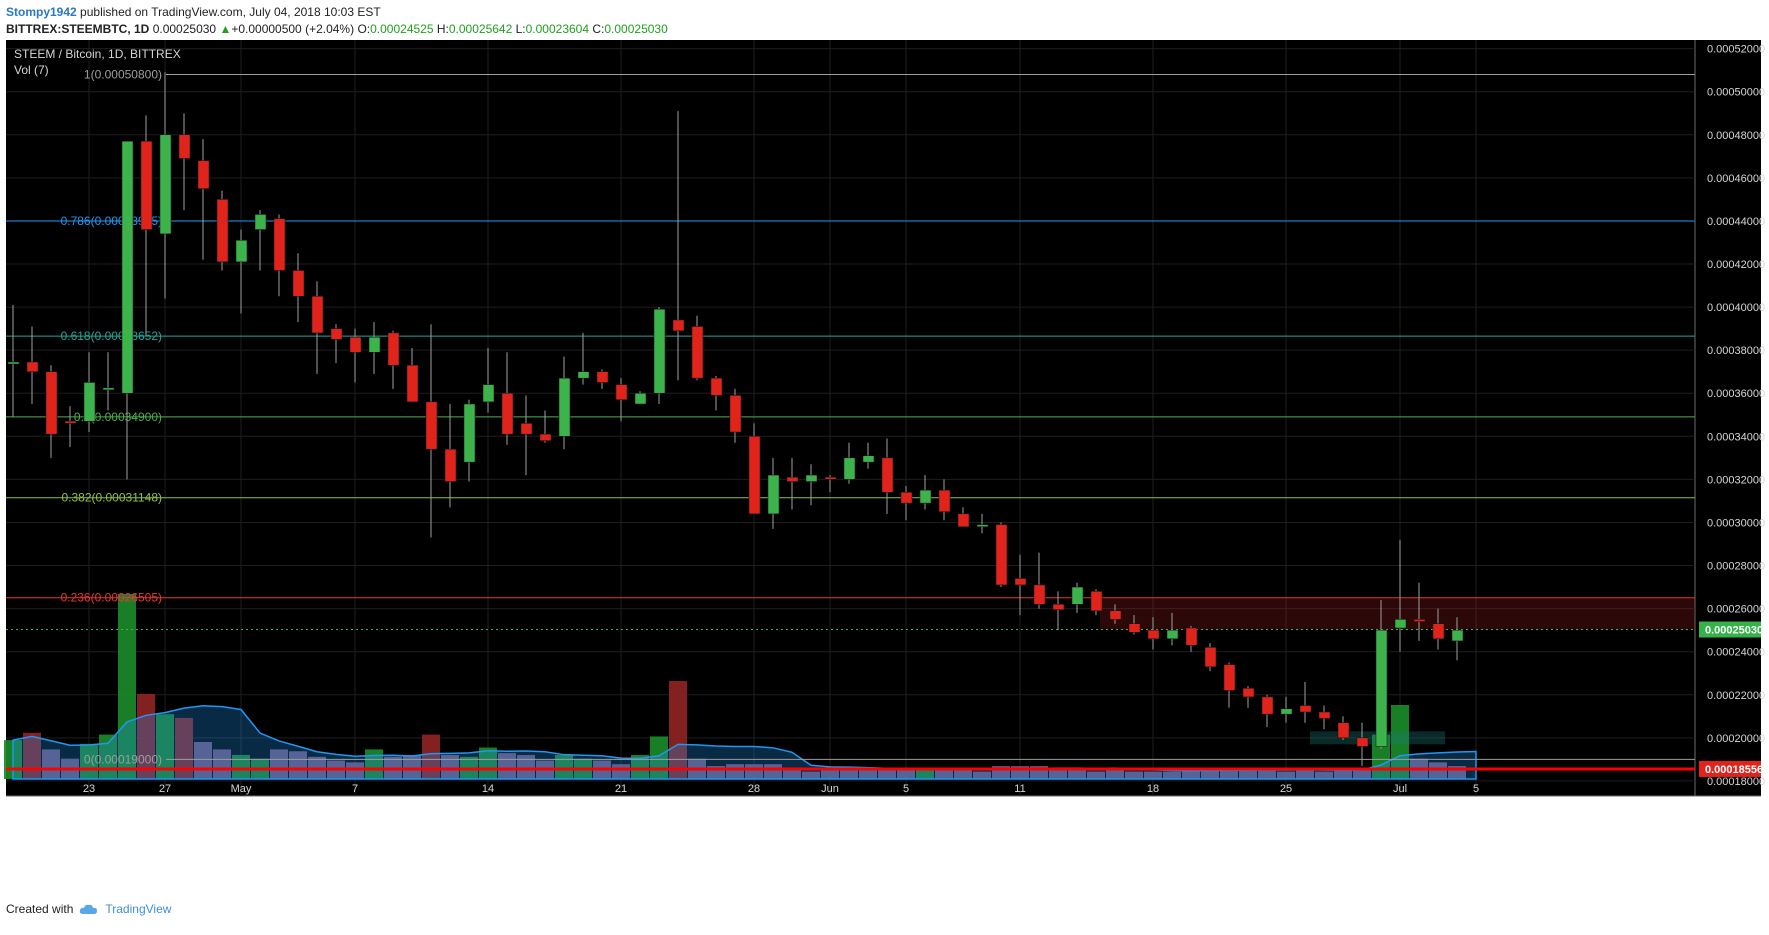  What do you see at coordinates (225, 29) in the screenshot?
I see `change-up-icon: ▲` at bounding box center [225, 29].